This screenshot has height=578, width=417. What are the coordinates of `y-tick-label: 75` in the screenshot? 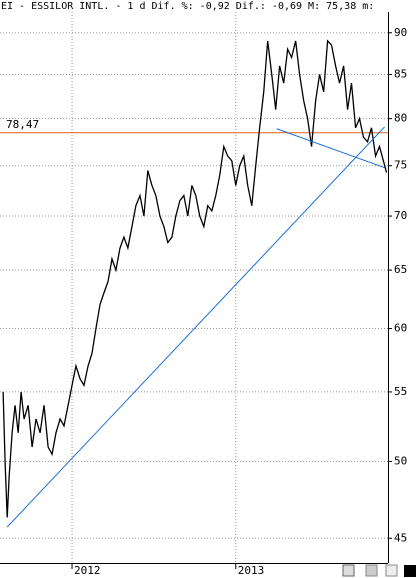 It's located at (400, 165).